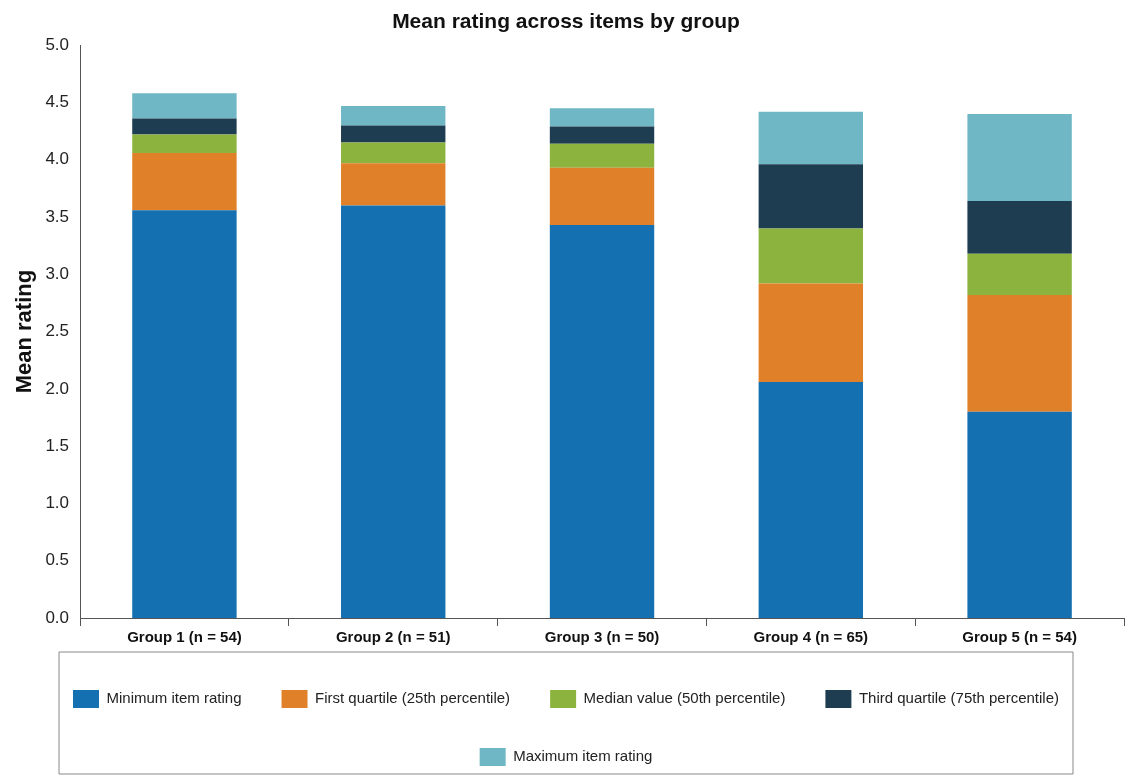  I want to click on x-tick-label: Group 5 (n = 54), so click(1019, 637).